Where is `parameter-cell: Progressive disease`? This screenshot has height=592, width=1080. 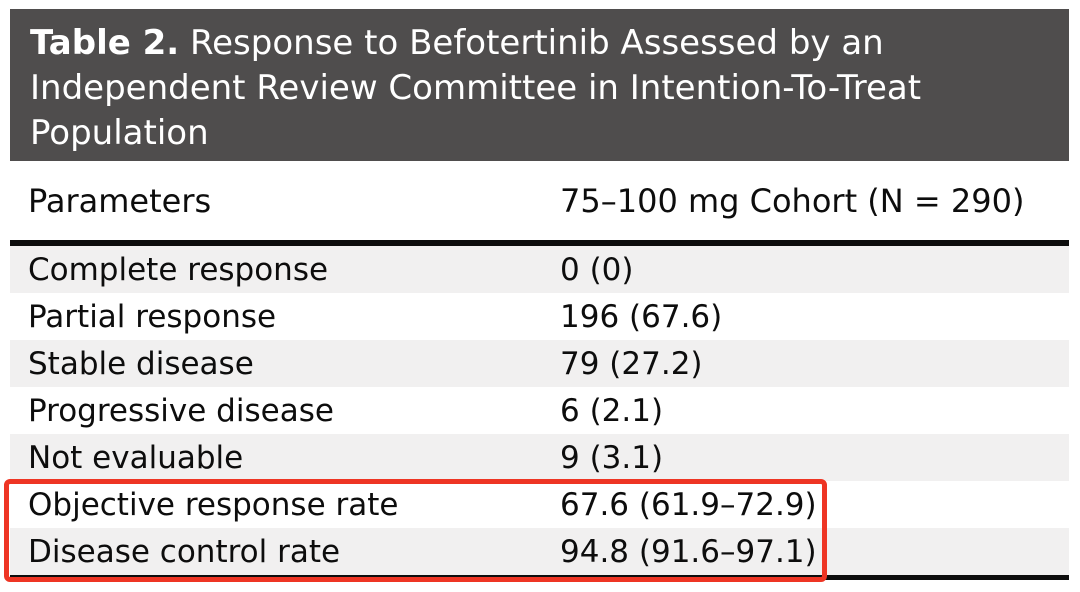 parameter-cell: Progressive disease is located at coordinates (181, 410).